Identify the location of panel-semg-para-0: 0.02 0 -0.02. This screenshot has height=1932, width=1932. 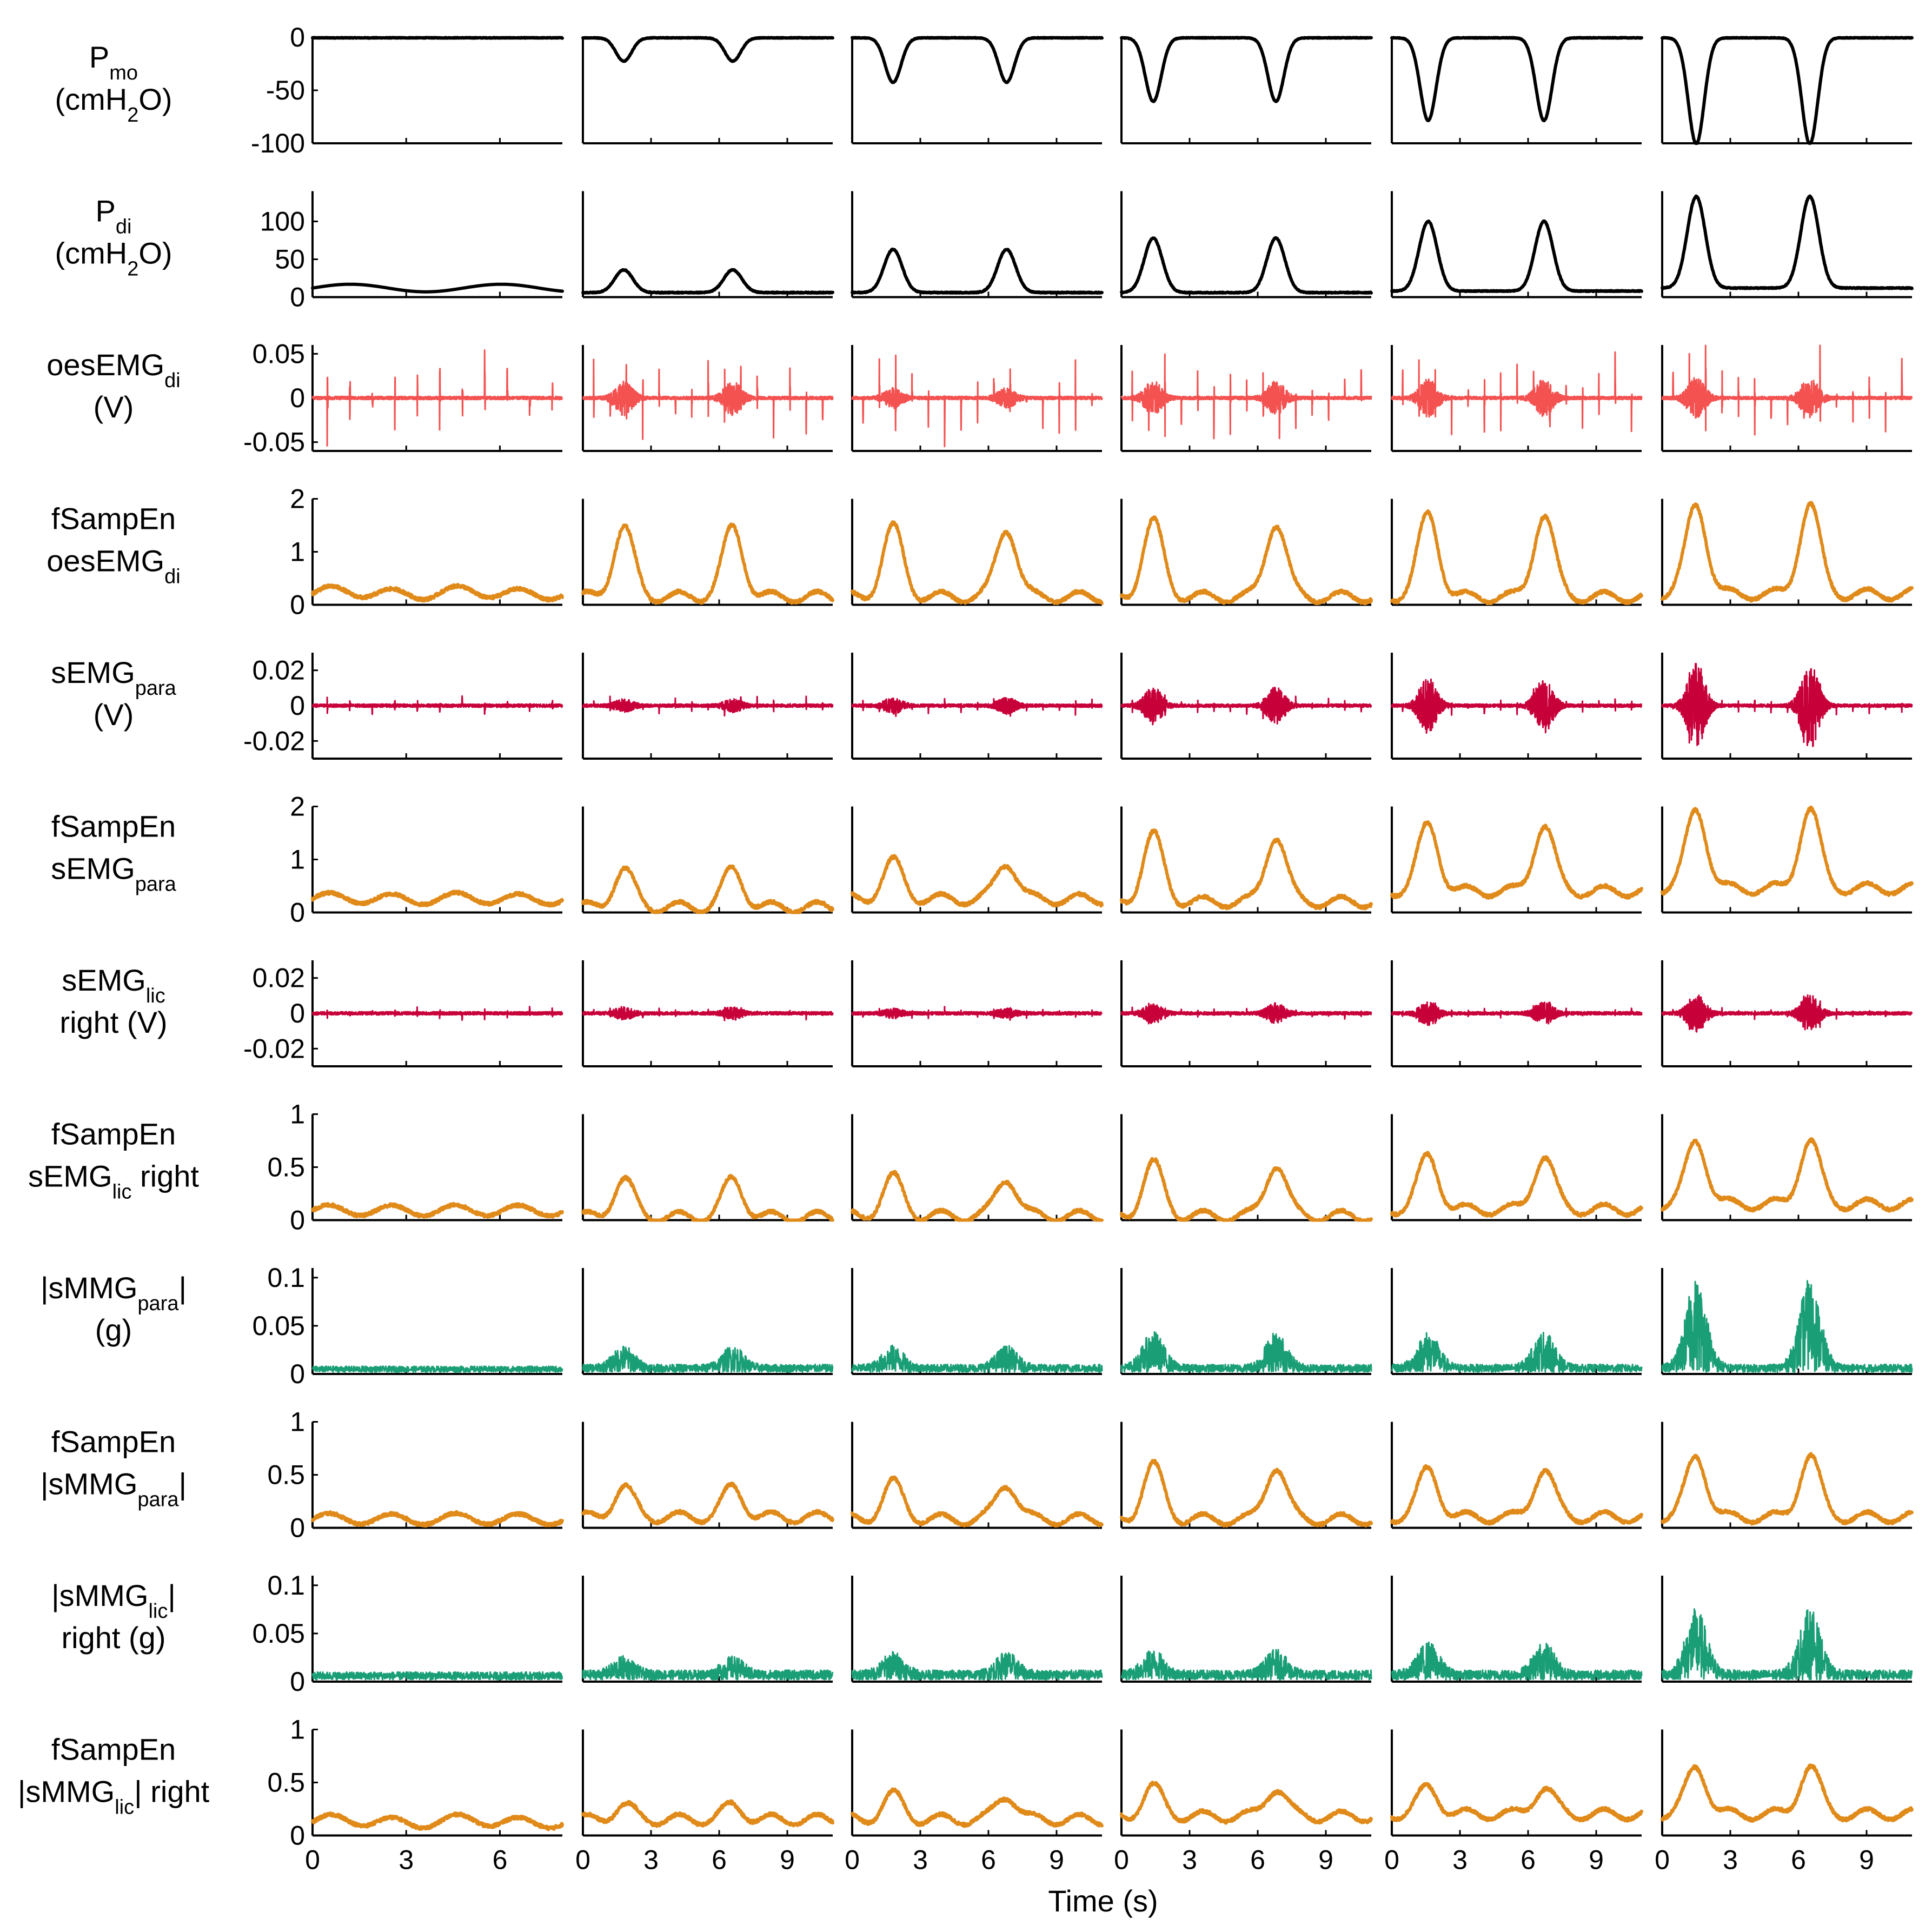
(403, 706).